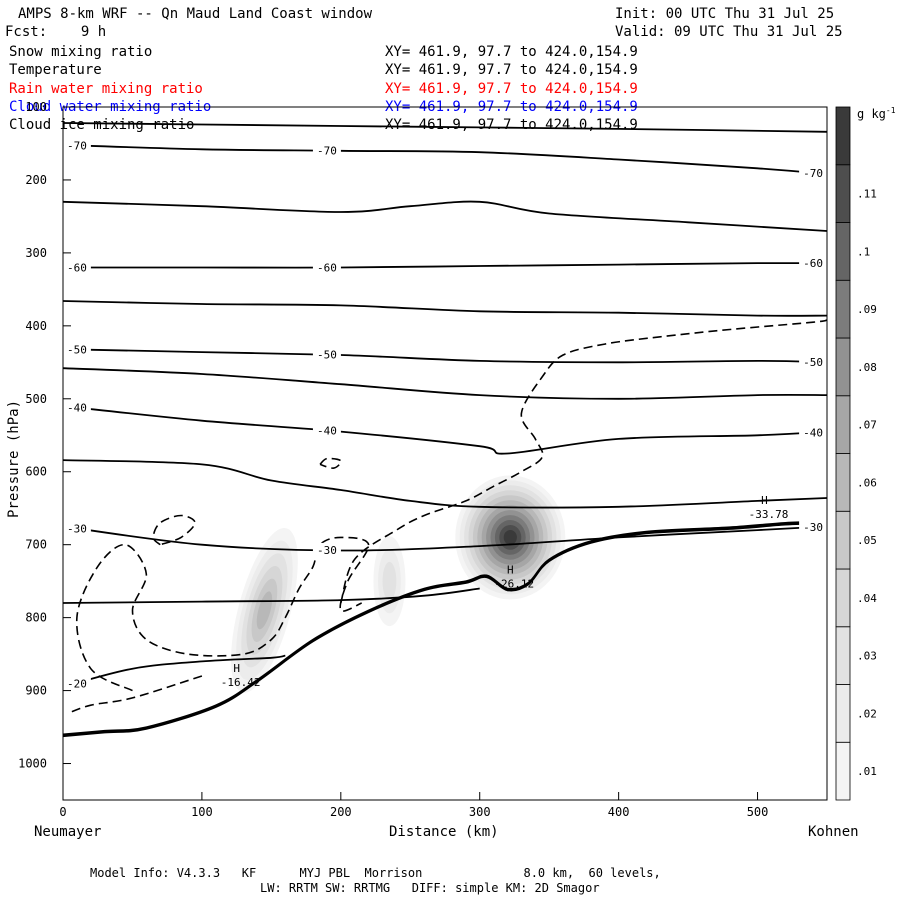  What do you see at coordinates (729, 32) in the screenshot?
I see `valid-time: Valid: 09 UTC Thu 31 Jul 25` at bounding box center [729, 32].